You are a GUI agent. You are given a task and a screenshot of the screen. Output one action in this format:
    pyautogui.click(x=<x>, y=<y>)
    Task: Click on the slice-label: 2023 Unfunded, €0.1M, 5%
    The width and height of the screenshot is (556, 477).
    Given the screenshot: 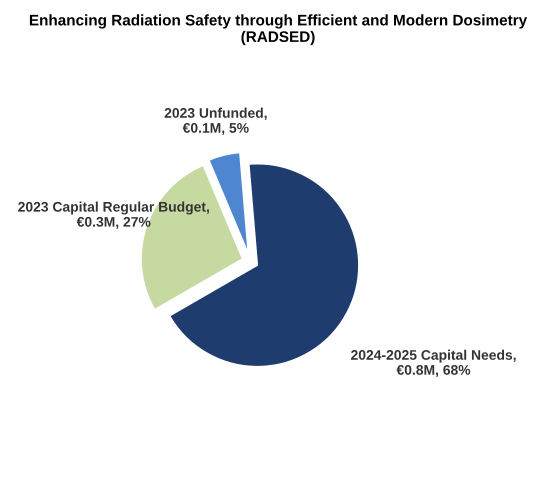 What is the action you would take?
    pyautogui.click(x=215, y=121)
    